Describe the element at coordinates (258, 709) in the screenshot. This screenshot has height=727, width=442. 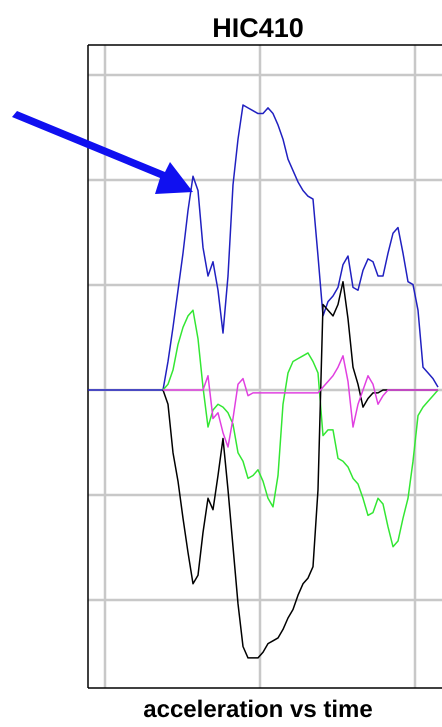
I see `x-axis-title: acceleration vs time` at that location.